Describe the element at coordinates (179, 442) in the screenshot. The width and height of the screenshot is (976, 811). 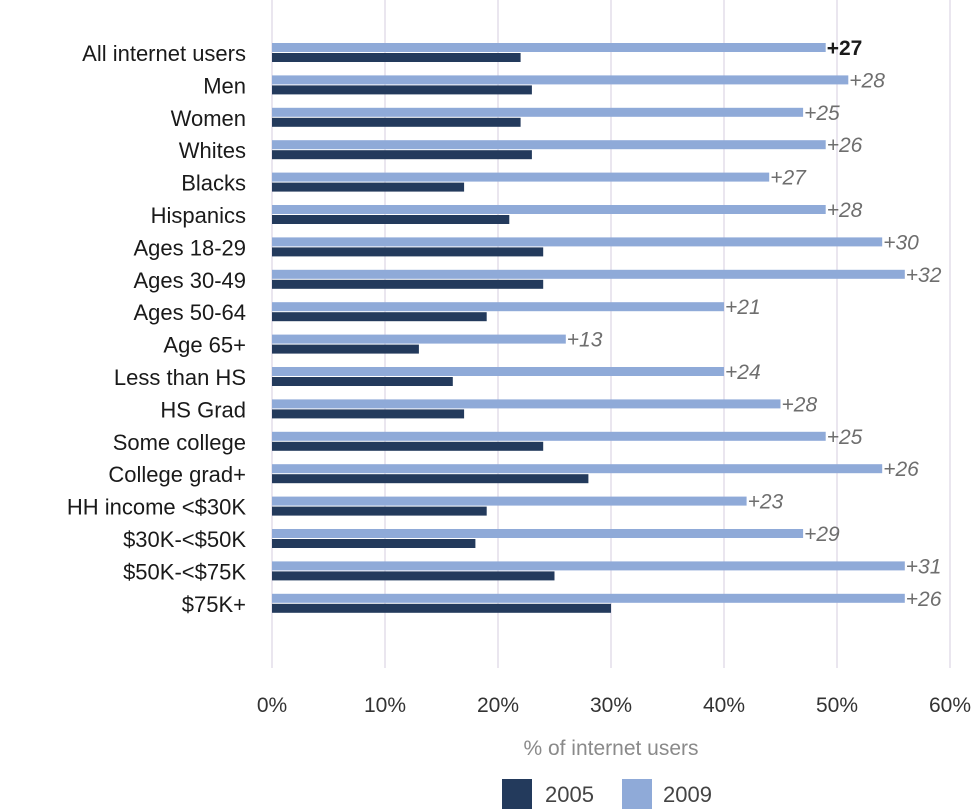
I see `category-label: Some college` at that location.